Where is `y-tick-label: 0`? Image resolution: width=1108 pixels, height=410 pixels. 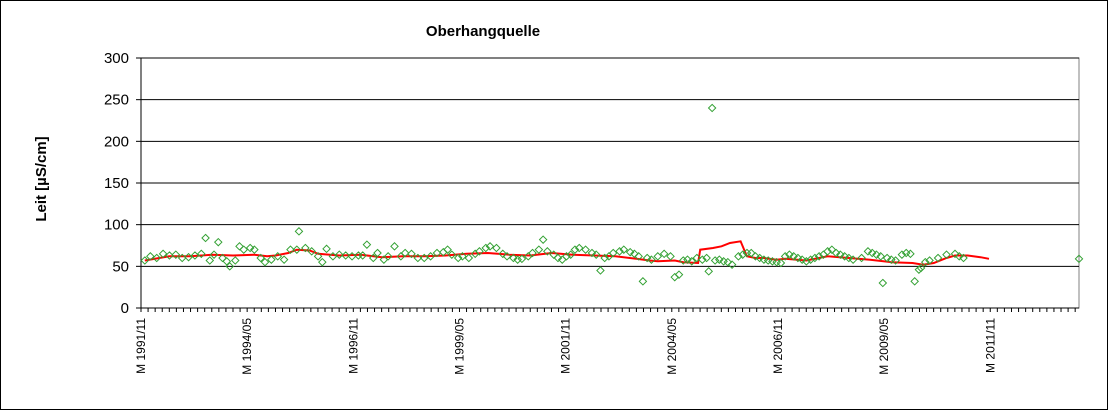 y-tick-label: 0 is located at coordinates (125, 308).